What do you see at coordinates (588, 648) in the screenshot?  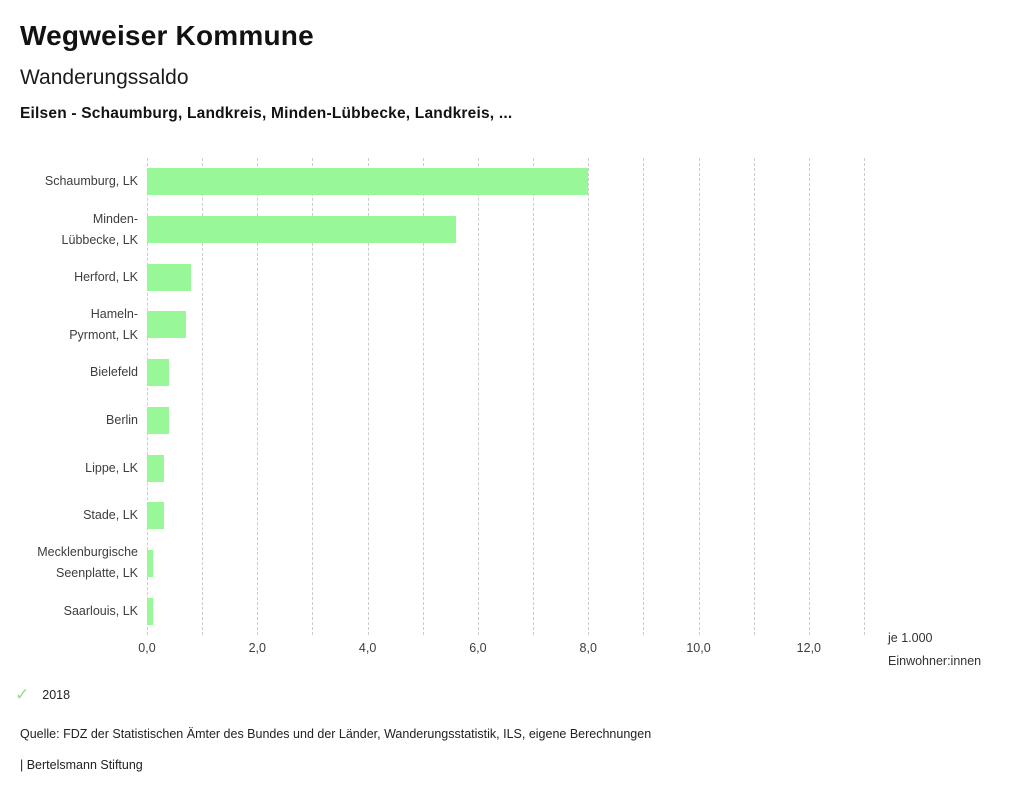 I see `x-tick-label: 8,0` at bounding box center [588, 648].